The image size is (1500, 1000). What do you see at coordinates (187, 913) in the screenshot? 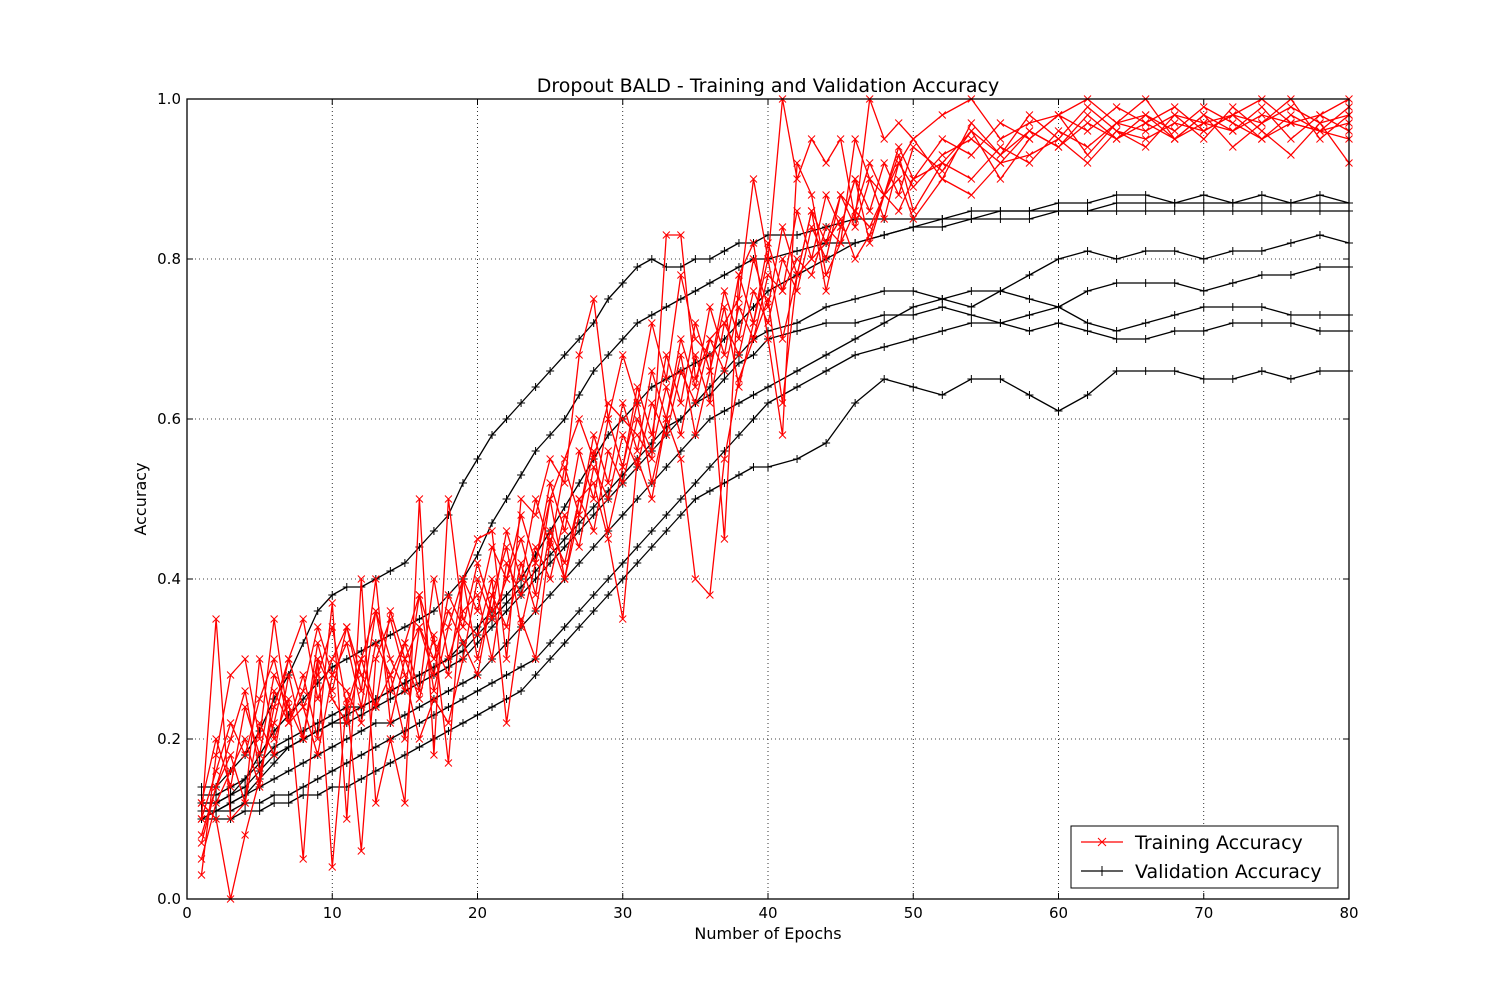
I see `x-tick-label: 0` at bounding box center [187, 913].